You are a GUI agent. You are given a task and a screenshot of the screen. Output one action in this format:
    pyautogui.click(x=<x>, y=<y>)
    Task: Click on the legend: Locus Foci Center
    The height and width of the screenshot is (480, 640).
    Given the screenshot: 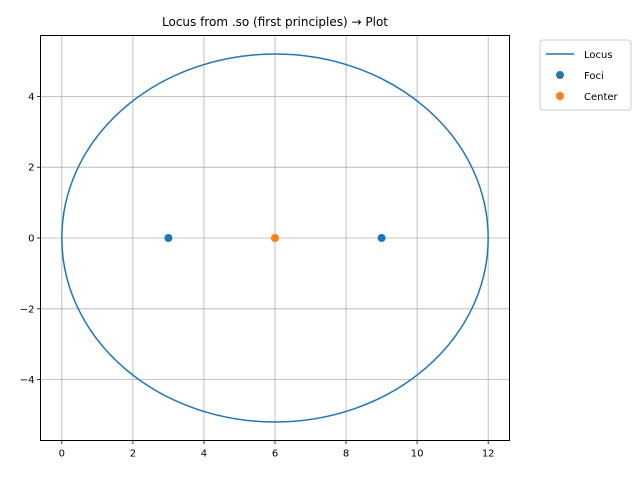 What is the action you would take?
    pyautogui.click(x=585, y=75)
    